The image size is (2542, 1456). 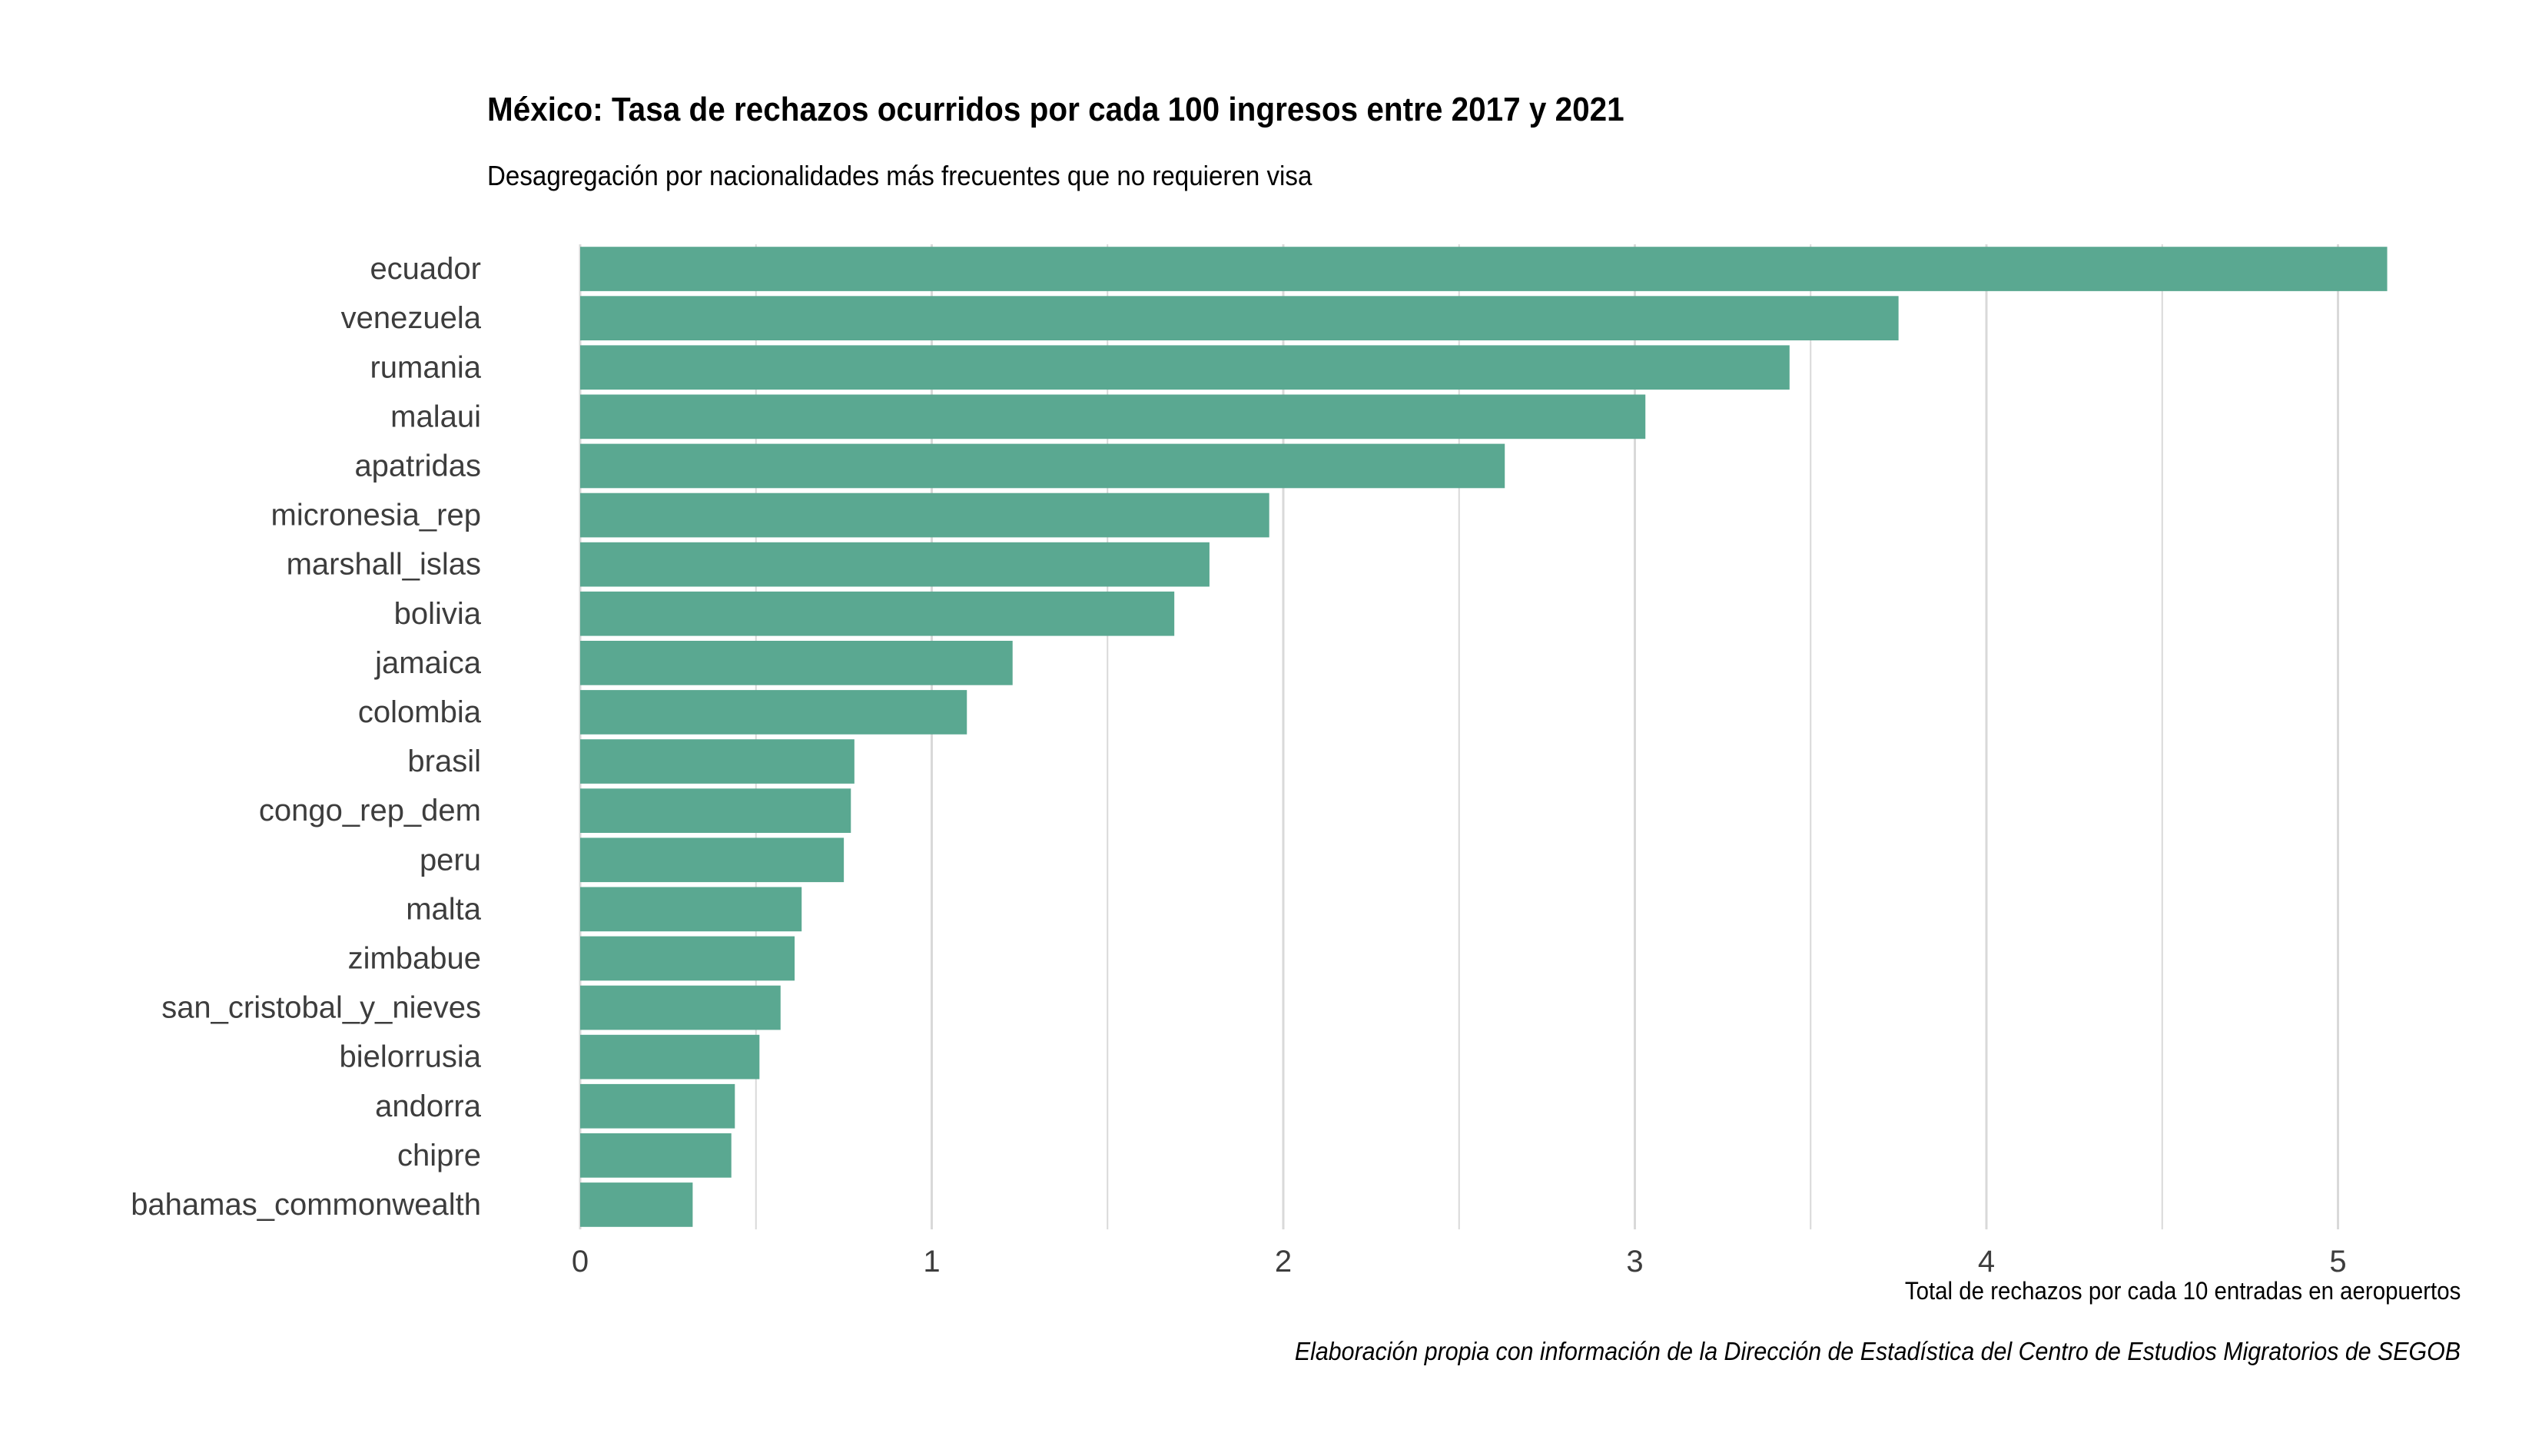 What do you see at coordinates (444, 909) in the screenshot?
I see `category-label: malta` at bounding box center [444, 909].